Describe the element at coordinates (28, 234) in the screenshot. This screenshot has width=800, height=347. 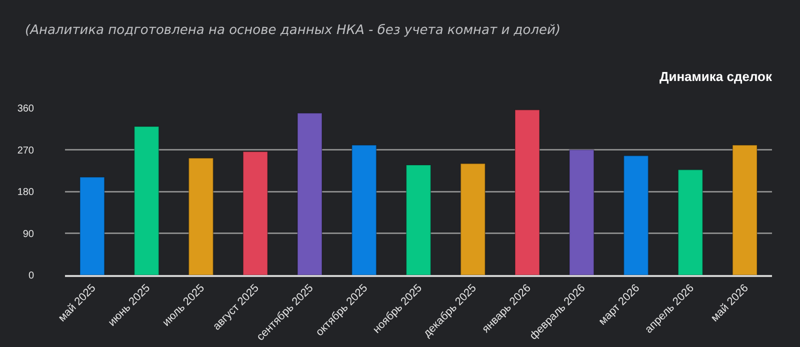
I see `y-tick-label: 90` at that location.